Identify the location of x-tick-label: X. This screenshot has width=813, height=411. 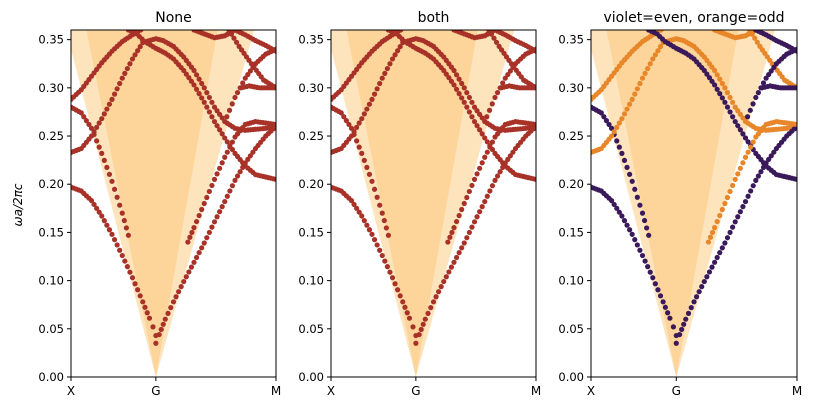
(331, 391).